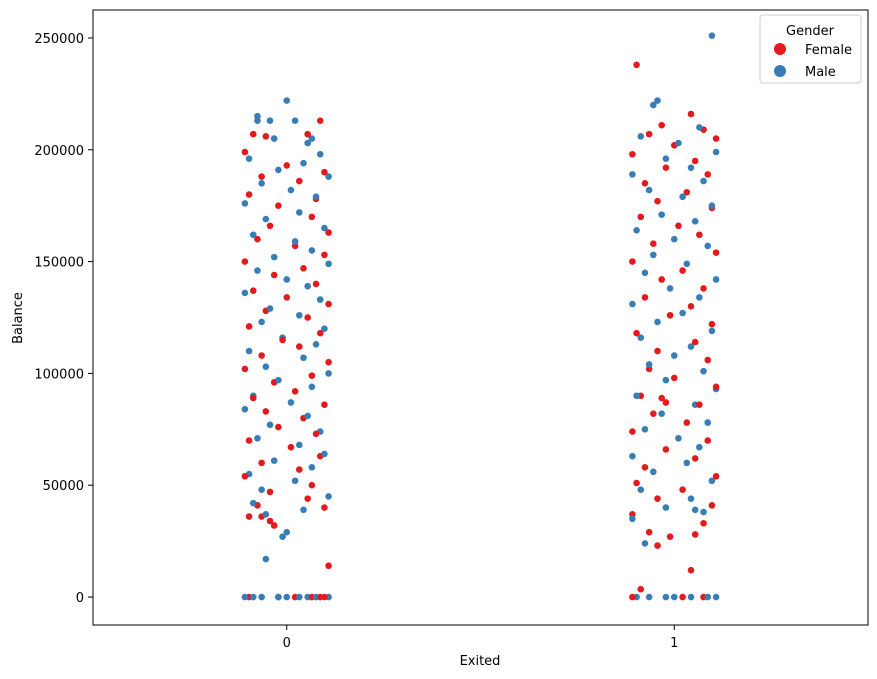 This screenshot has width=877, height=679. Describe the element at coordinates (810, 49) in the screenshot. I see `legend: Gender Female Male` at that location.